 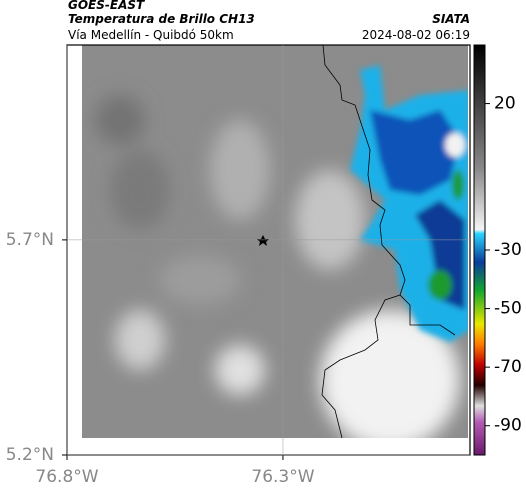 I want to click on colorbar-tick-label: -70, so click(x=508, y=367).